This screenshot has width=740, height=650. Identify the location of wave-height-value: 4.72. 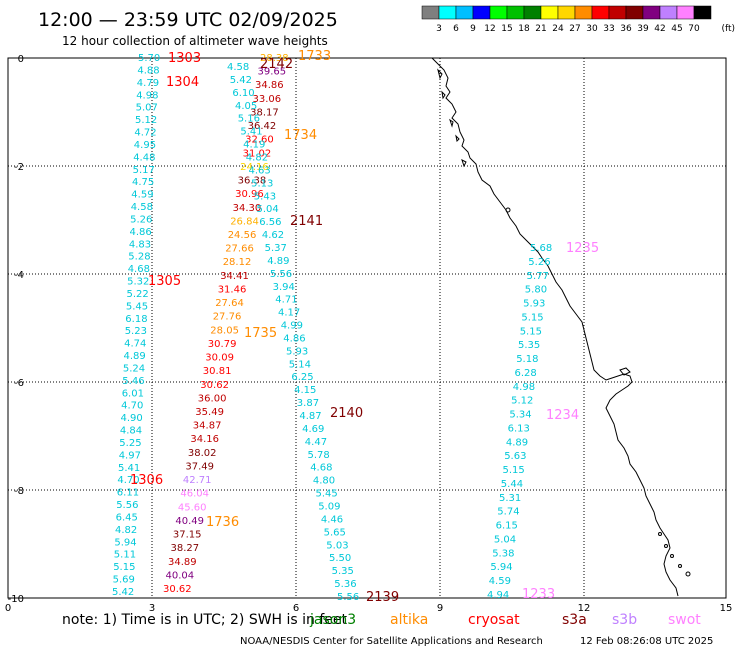
(145, 133).